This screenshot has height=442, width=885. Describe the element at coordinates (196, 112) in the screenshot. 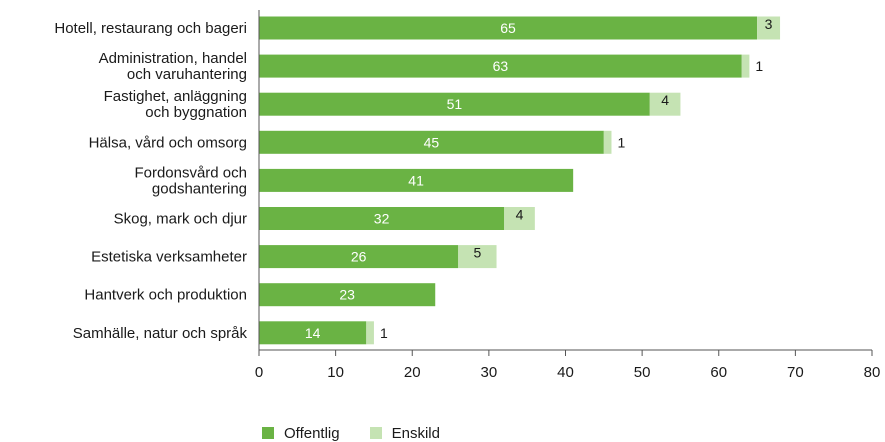

I see `category-label-line: och byggnation` at that location.